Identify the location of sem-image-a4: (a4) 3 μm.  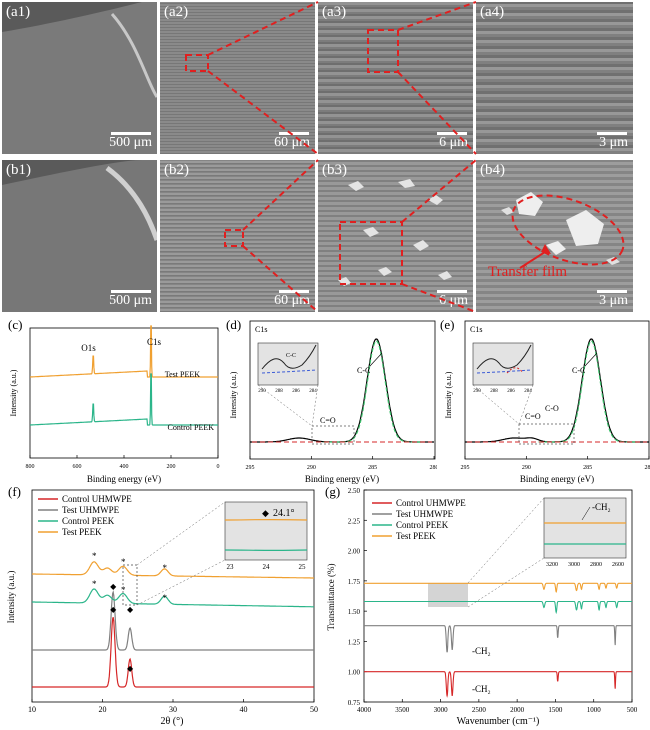
(554, 78).